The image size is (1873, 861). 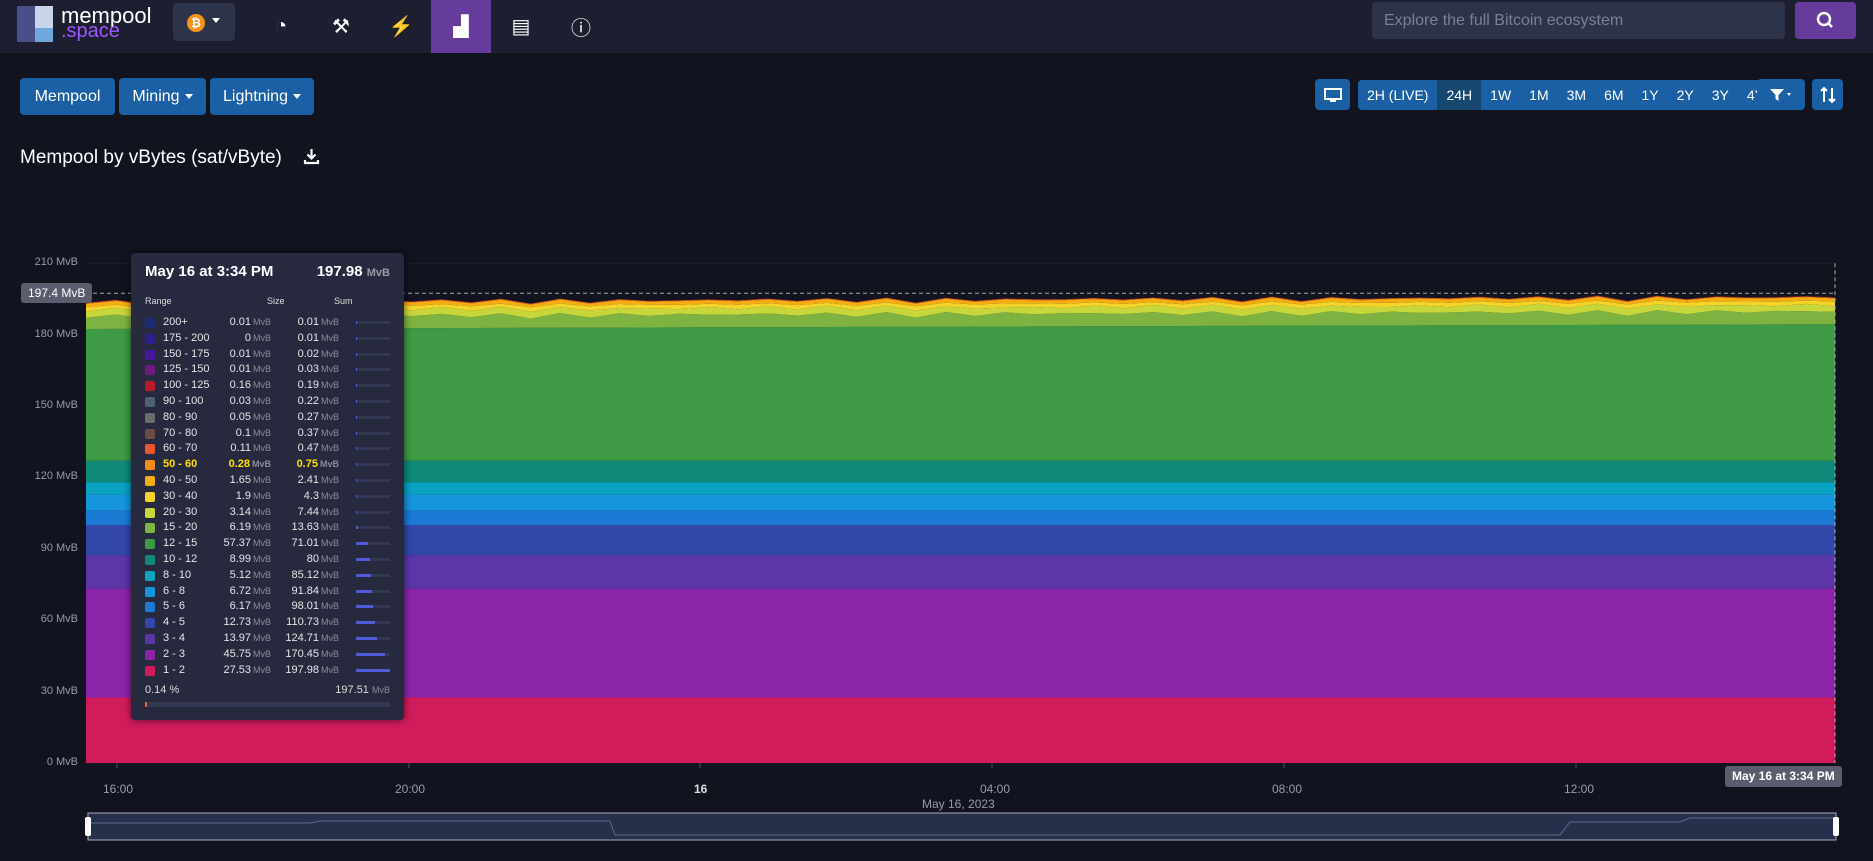 I want to click on network-selector: ₿, so click(x=204, y=22).